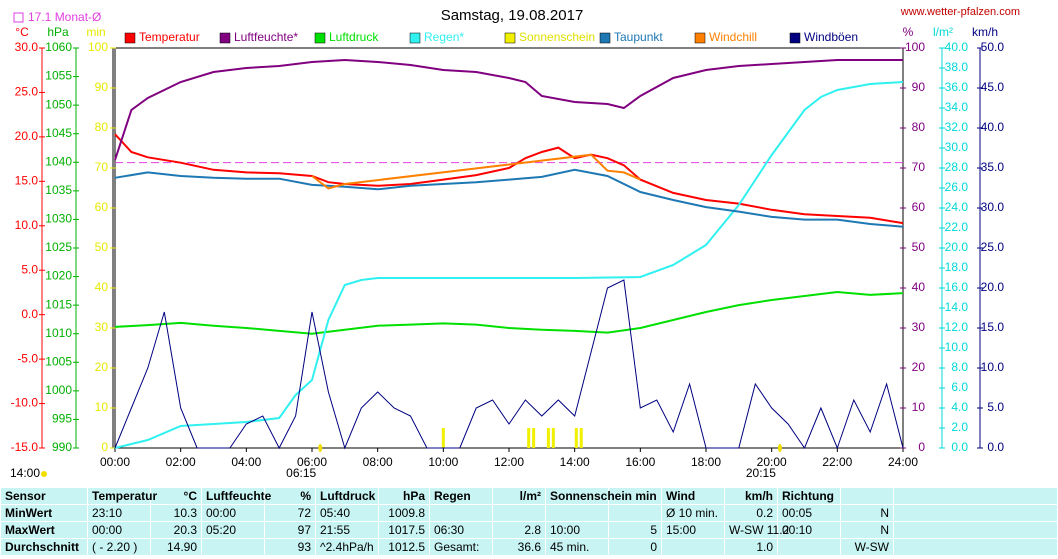 The image size is (1058, 559). What do you see at coordinates (404, 513) in the screenshot?
I see `table-cell: 1009.8` at bounding box center [404, 513].